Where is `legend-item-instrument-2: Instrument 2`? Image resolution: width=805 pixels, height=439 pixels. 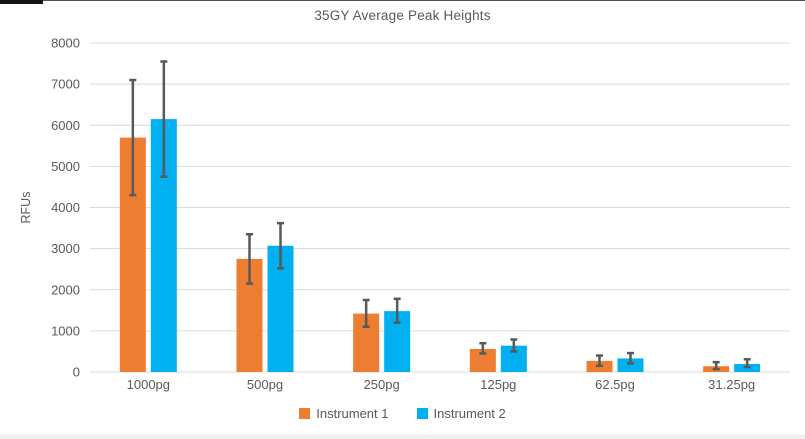 legend-item-instrument-2: Instrument 2 is located at coordinates (461, 413).